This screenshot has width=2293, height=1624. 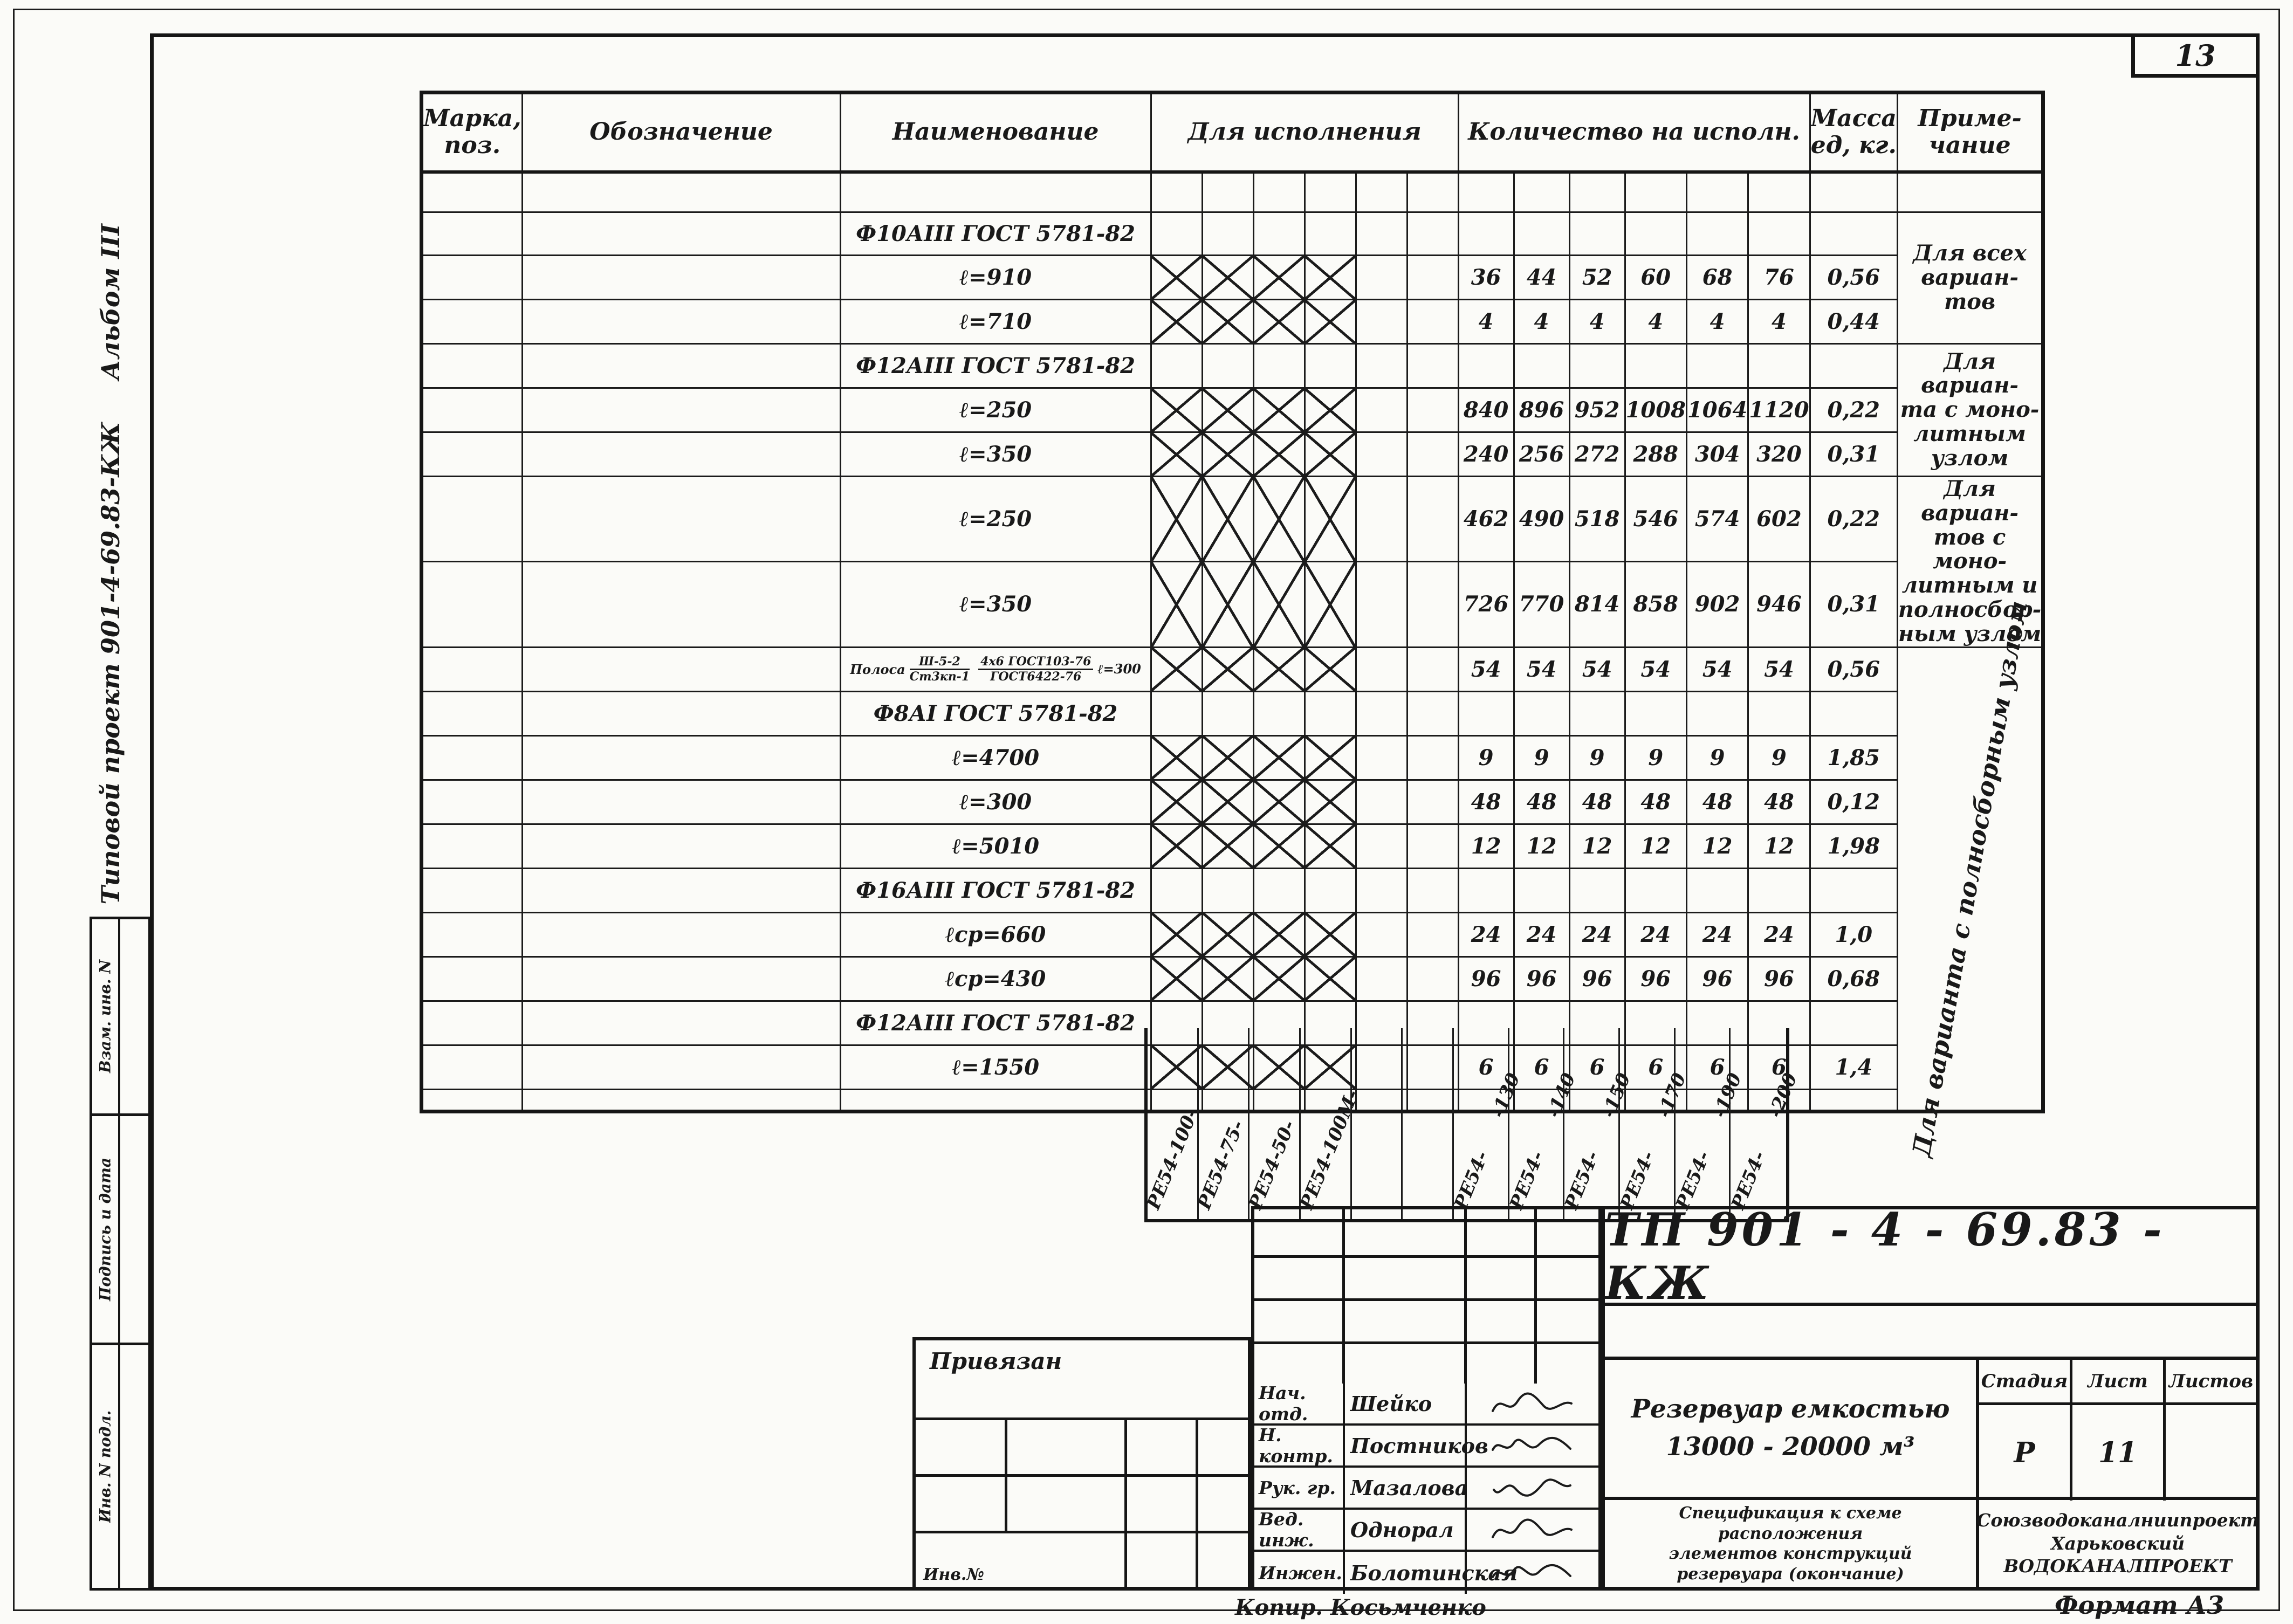 I want to click on qty-cell: 320, so click(x=1779, y=454).